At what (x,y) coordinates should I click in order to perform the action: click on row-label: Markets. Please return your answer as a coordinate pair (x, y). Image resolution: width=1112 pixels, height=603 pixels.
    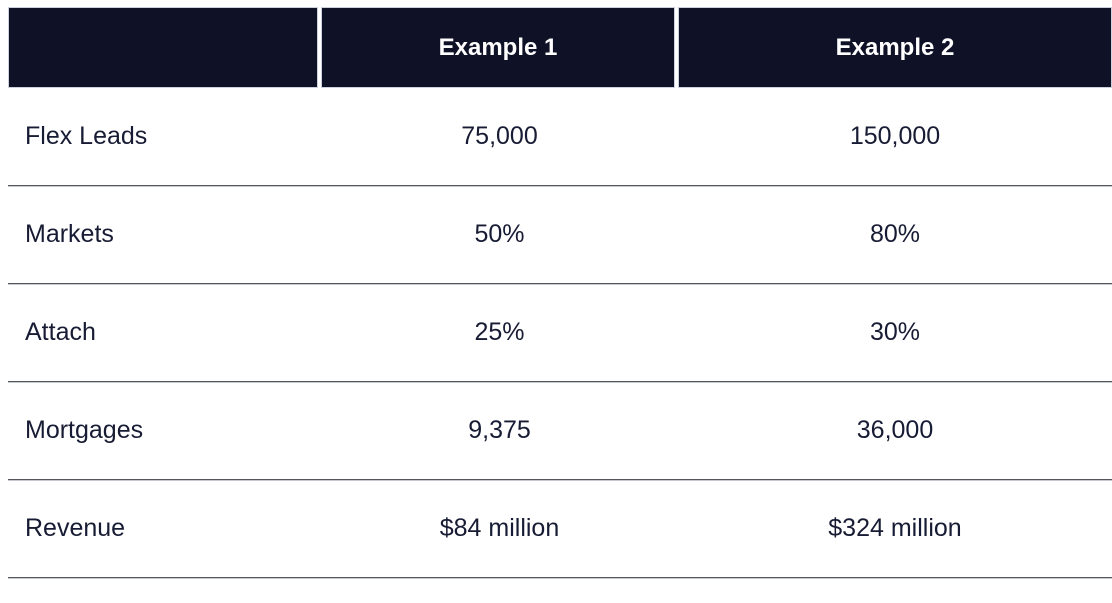
    Looking at the image, I should click on (69, 234).